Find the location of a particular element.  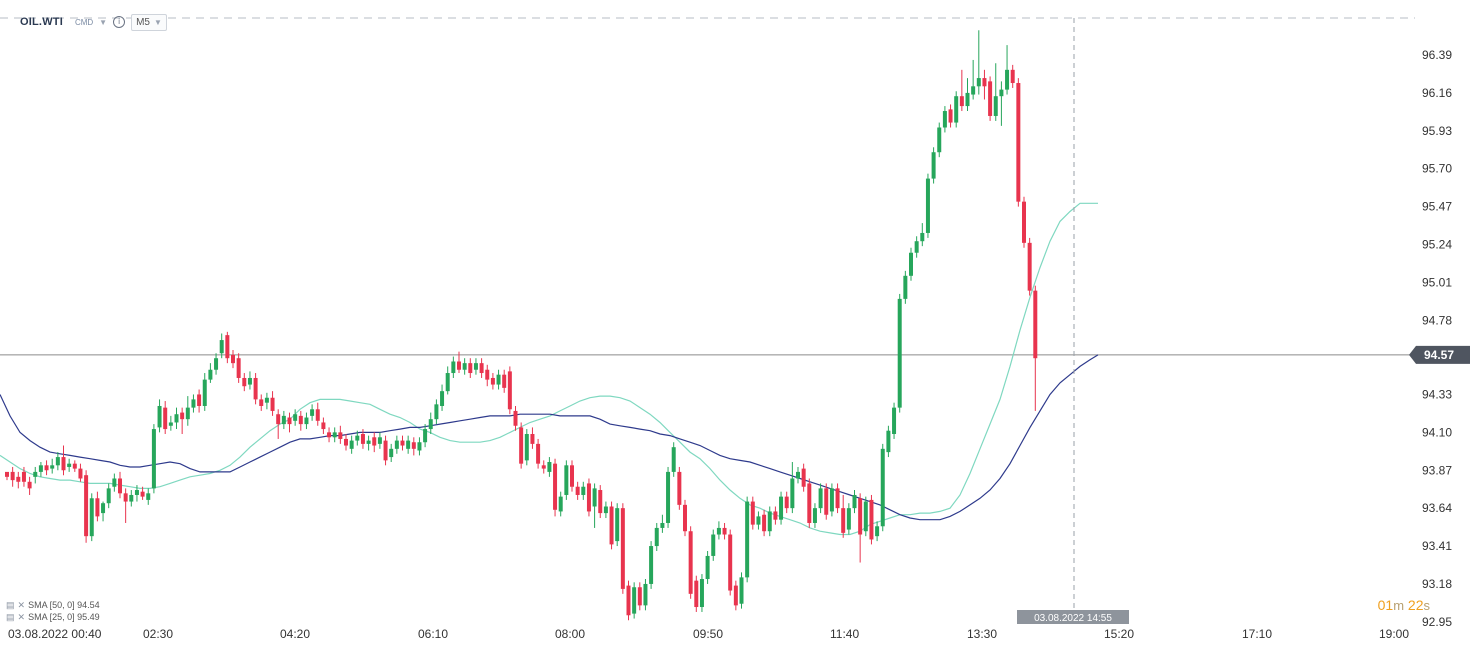

chevron-down-icon: ▼ is located at coordinates (103, 22).